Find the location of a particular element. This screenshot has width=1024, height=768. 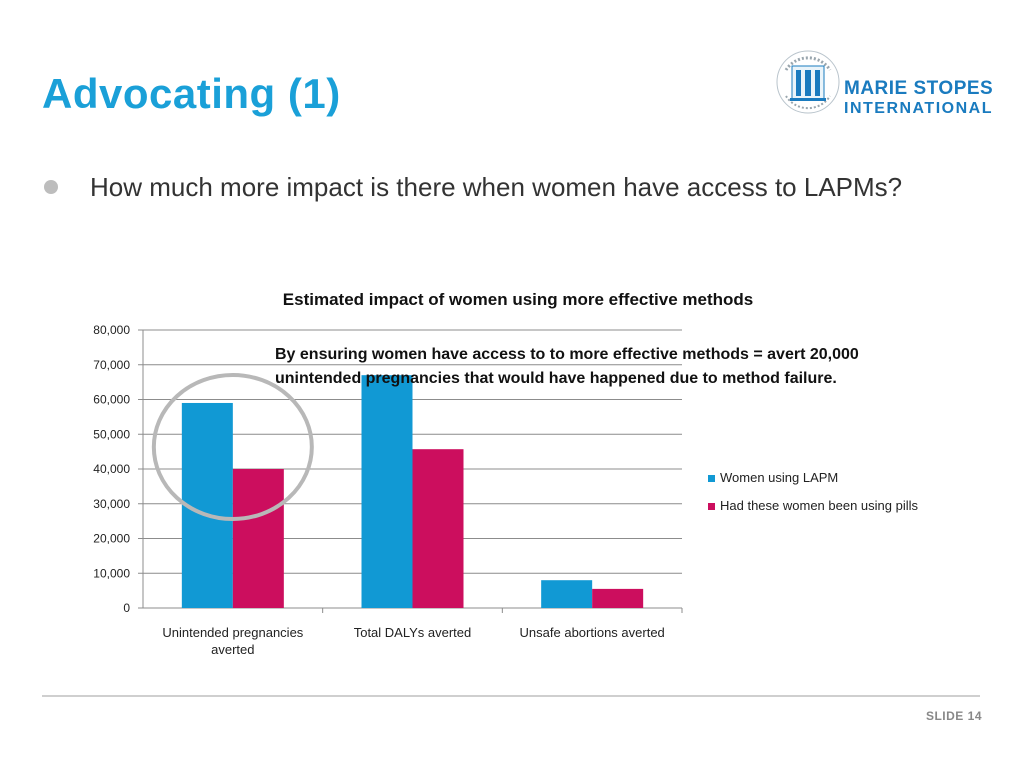

highlight-circle is located at coordinates (232, 447).